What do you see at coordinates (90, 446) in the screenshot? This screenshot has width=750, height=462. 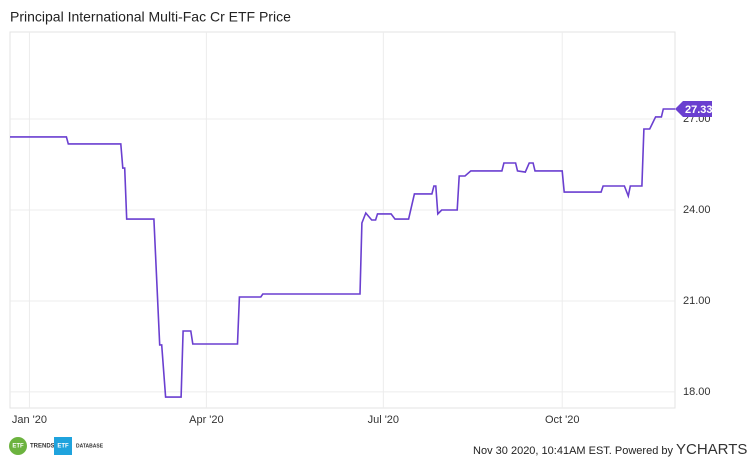 I see `logo-text: DATABASE` at bounding box center [90, 446].